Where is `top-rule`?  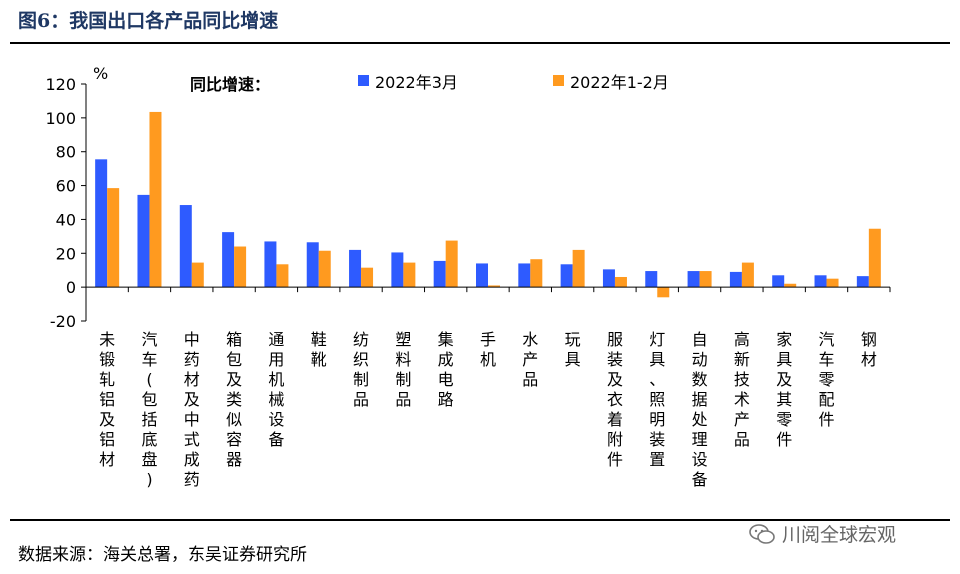
top-rule is located at coordinates (480, 43).